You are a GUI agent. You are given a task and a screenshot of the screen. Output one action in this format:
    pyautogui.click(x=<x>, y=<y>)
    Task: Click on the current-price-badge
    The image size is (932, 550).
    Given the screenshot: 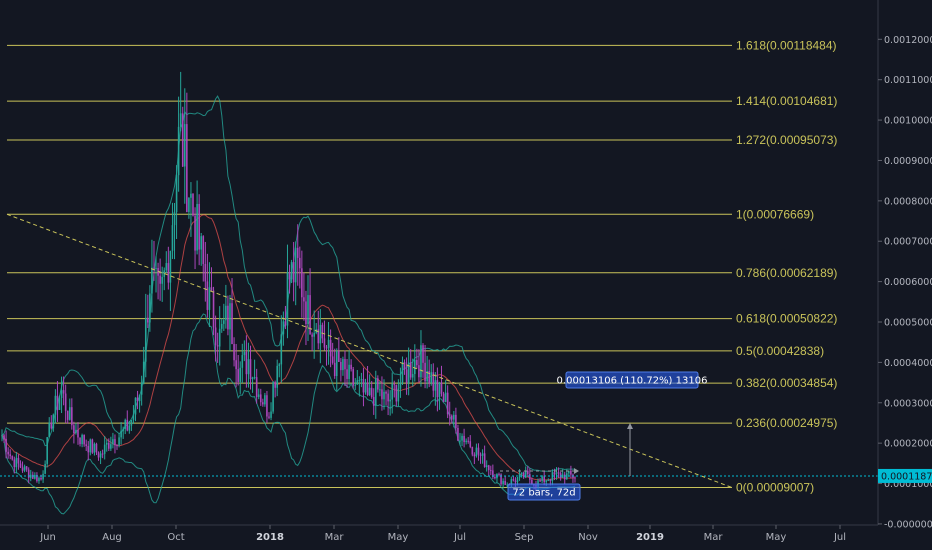 What is the action you would take?
    pyautogui.click(x=905, y=475)
    